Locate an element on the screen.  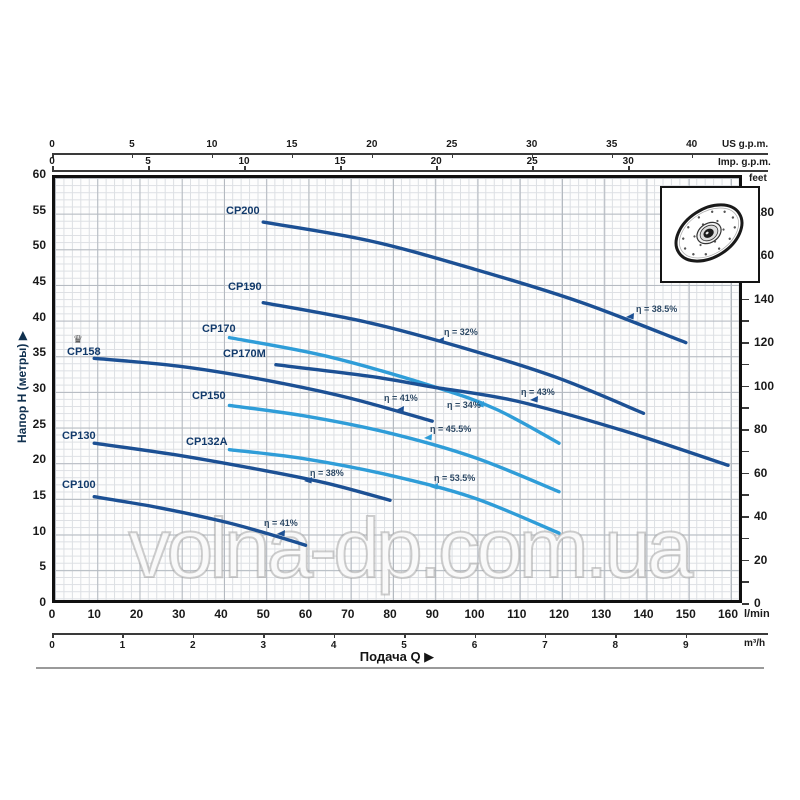
us-gpm-tick-label: 40 is located at coordinates (692, 144).